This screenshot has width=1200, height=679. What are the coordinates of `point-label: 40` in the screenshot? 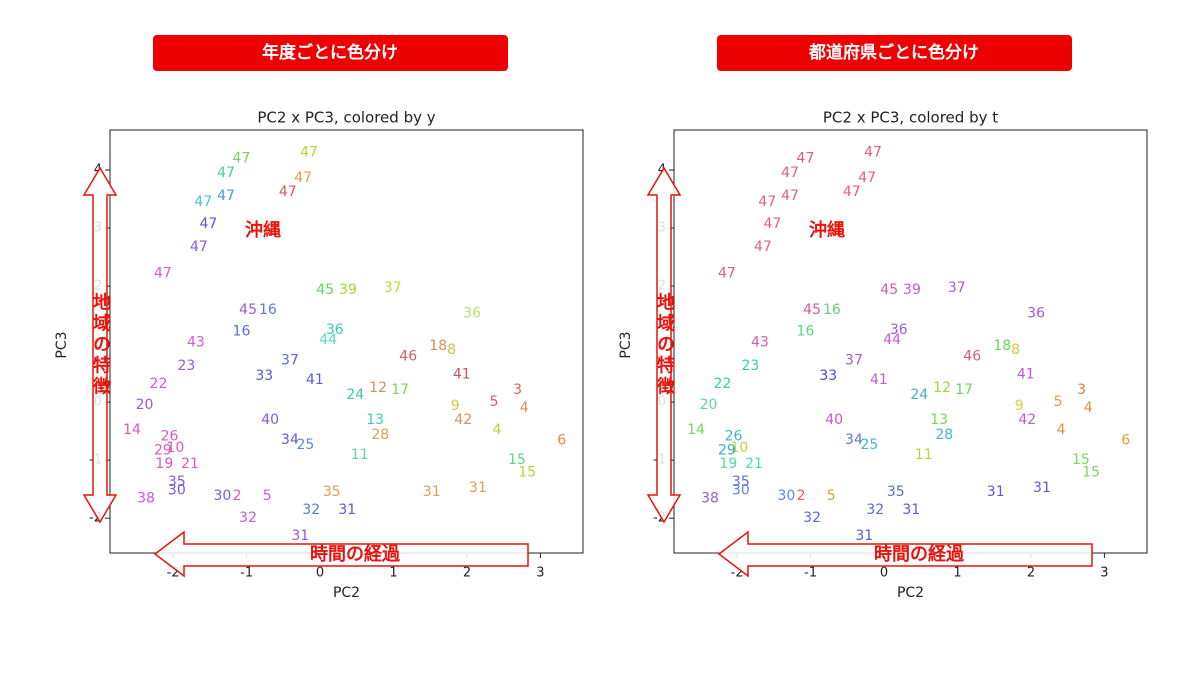 It's located at (834, 420).